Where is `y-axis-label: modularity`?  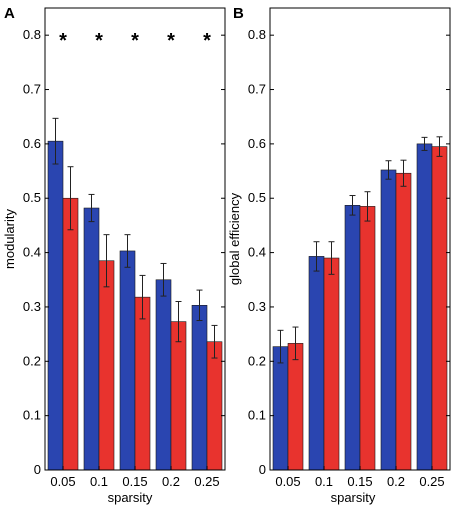
y-axis-label: modularity is located at coordinates (9, 239).